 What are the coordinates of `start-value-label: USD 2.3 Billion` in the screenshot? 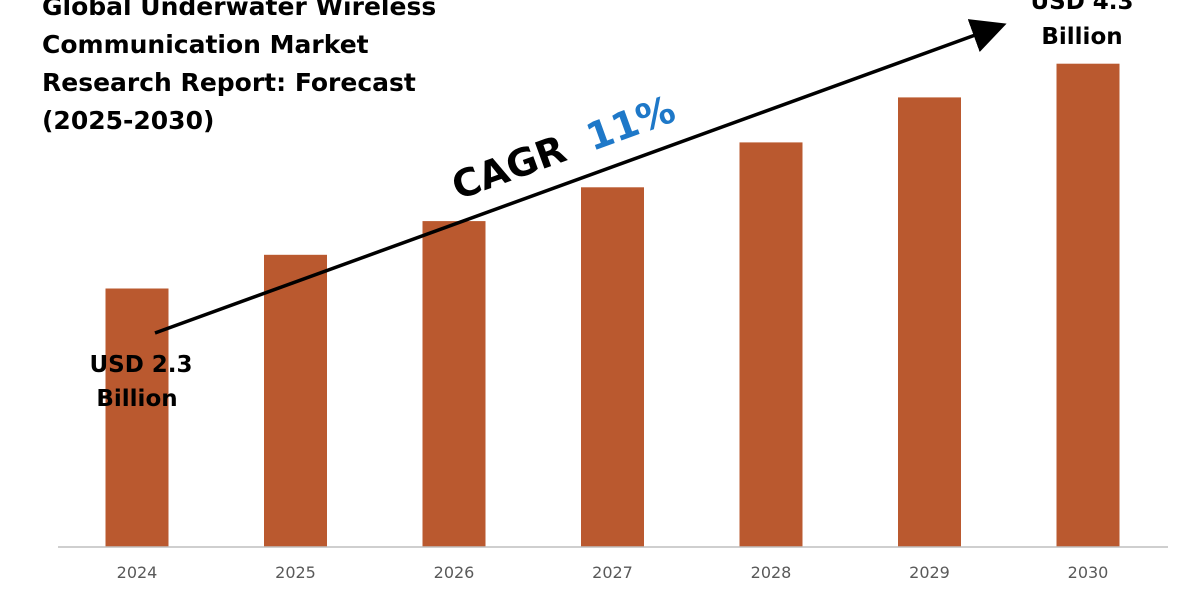 It's located at (140, 382).